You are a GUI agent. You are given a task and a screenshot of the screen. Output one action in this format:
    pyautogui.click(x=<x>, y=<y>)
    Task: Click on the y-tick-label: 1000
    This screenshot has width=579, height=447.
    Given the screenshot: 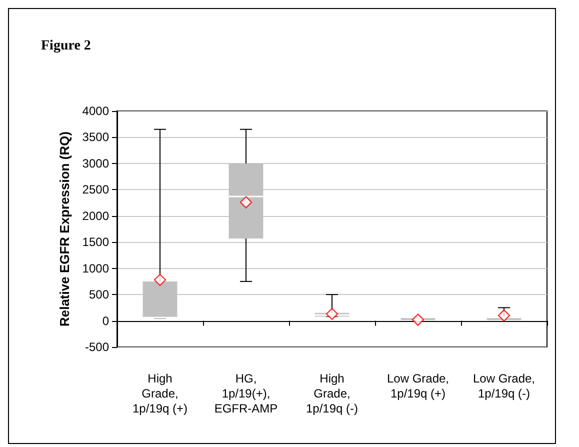 What is the action you would take?
    pyautogui.click(x=96, y=268)
    